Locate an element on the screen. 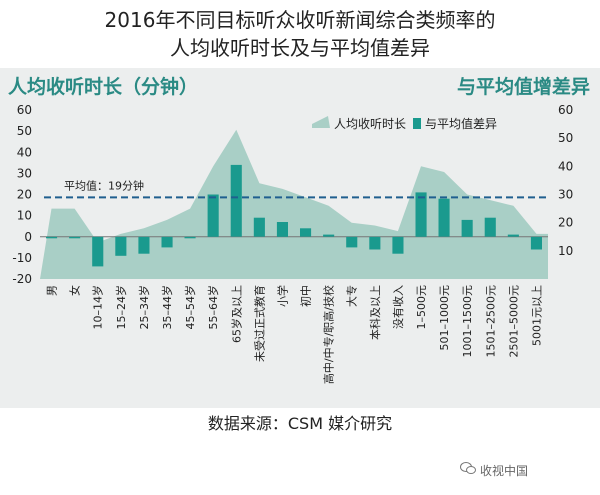  right-axis-title: 与平均值增差异 is located at coordinates (523, 87).